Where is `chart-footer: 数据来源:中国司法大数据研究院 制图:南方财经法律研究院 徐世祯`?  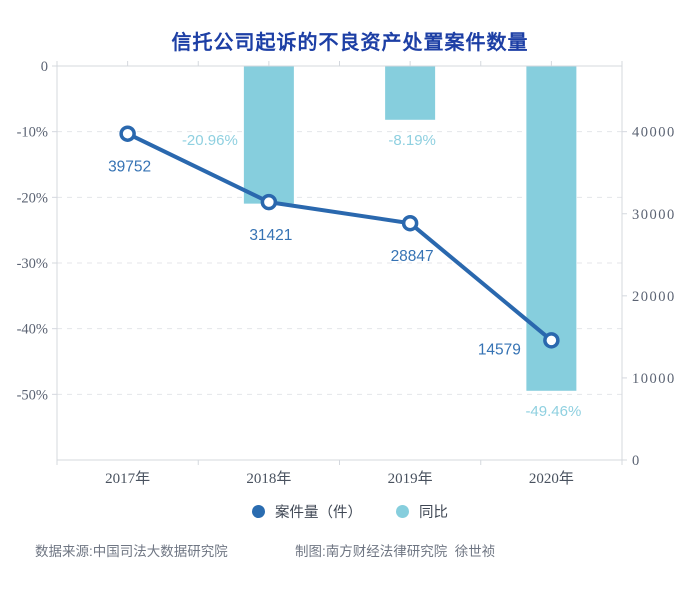 chart-footer: 数据来源:中国司法大数据研究院 制图:南方财经法律研究院 徐世祯 is located at coordinates (350, 550).